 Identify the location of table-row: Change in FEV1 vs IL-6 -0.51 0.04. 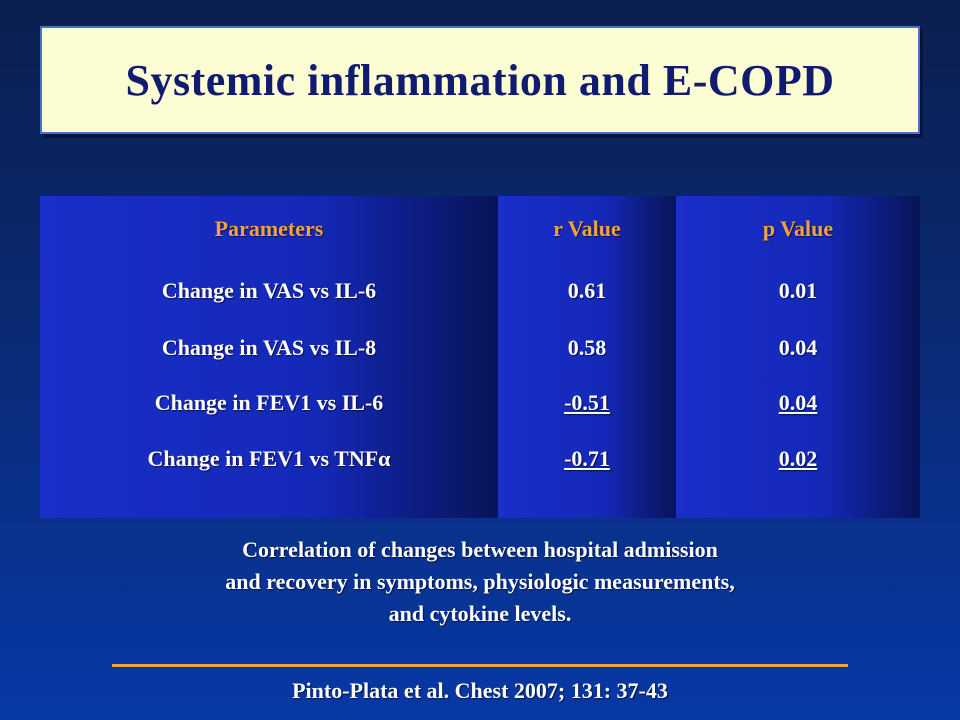
(480, 402).